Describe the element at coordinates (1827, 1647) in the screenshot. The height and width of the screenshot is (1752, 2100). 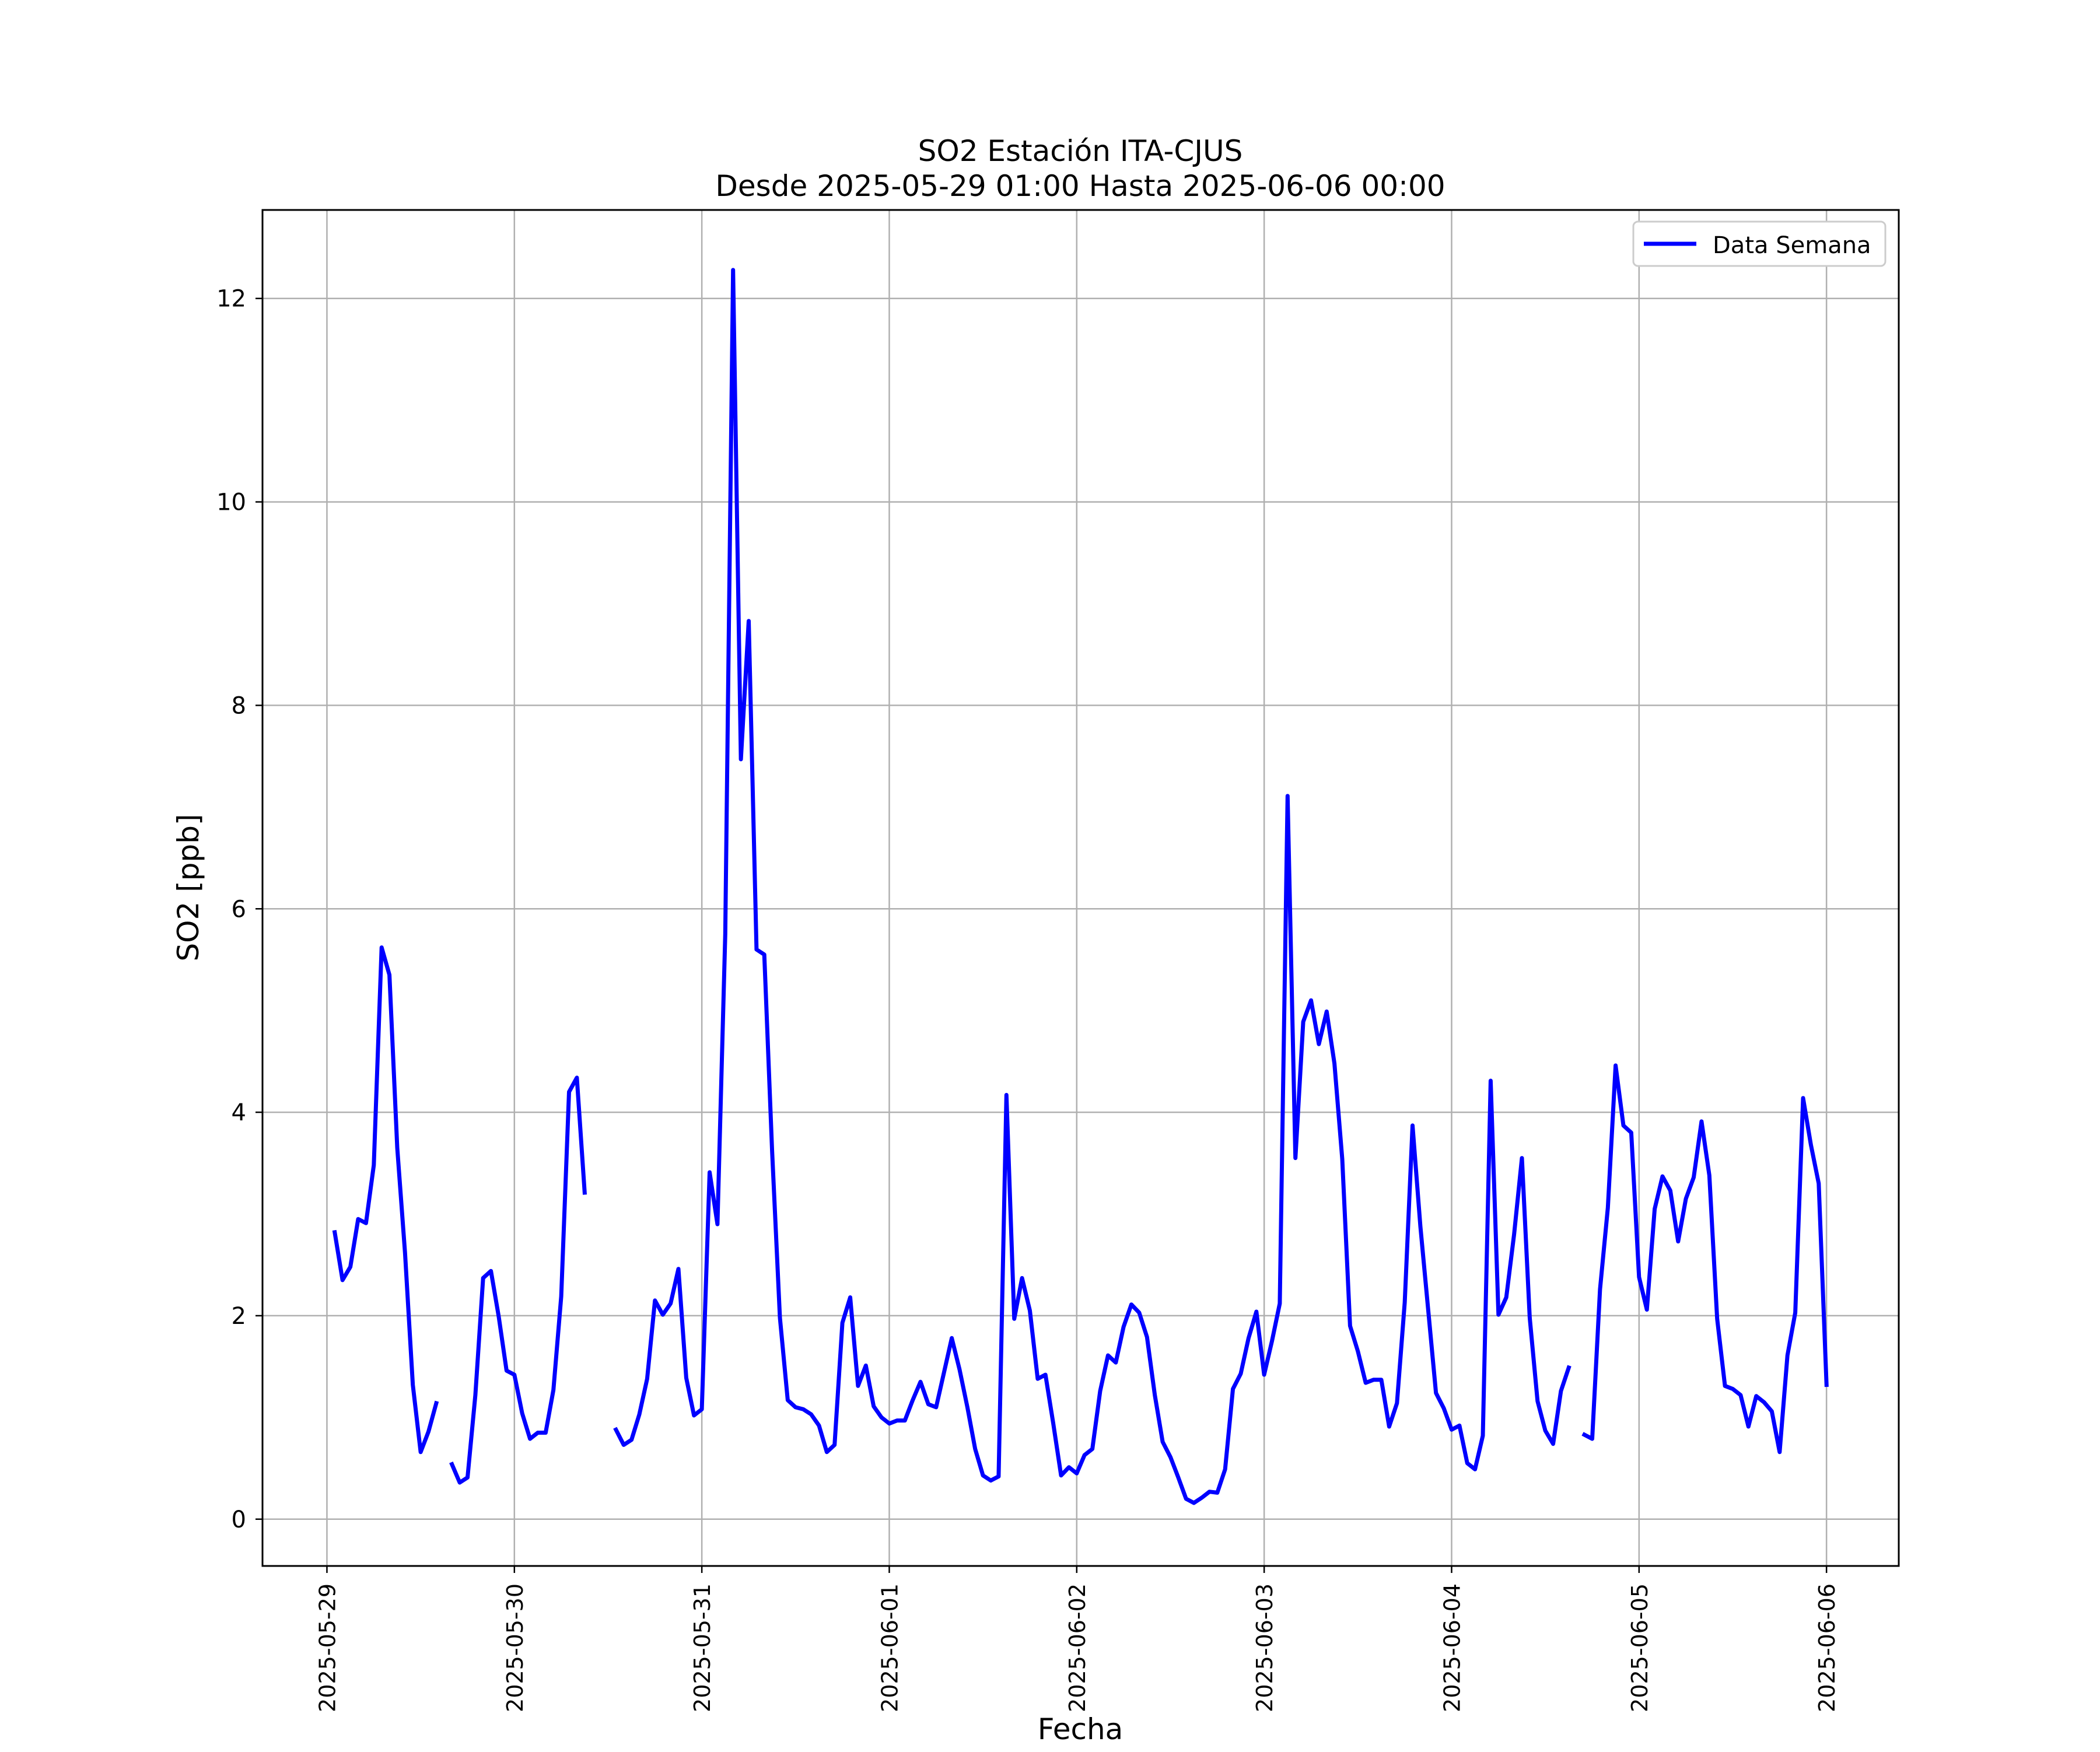
I see `x-tick-label: 2025-06-06` at that location.